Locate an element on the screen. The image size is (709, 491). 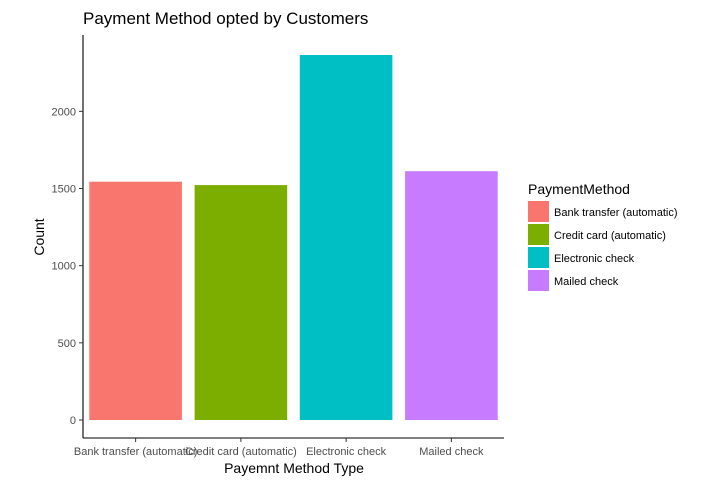
x-tick-label: Electronic check is located at coordinates (346, 452).